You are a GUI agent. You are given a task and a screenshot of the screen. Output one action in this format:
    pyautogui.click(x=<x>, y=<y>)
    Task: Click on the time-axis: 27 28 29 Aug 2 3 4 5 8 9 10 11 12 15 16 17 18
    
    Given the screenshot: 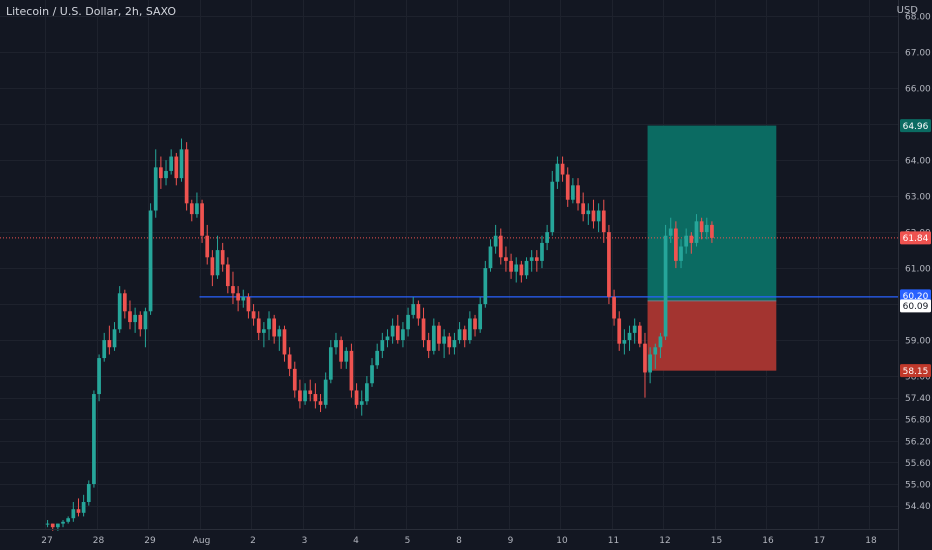 What is the action you would take?
    pyautogui.click(x=459, y=541)
    